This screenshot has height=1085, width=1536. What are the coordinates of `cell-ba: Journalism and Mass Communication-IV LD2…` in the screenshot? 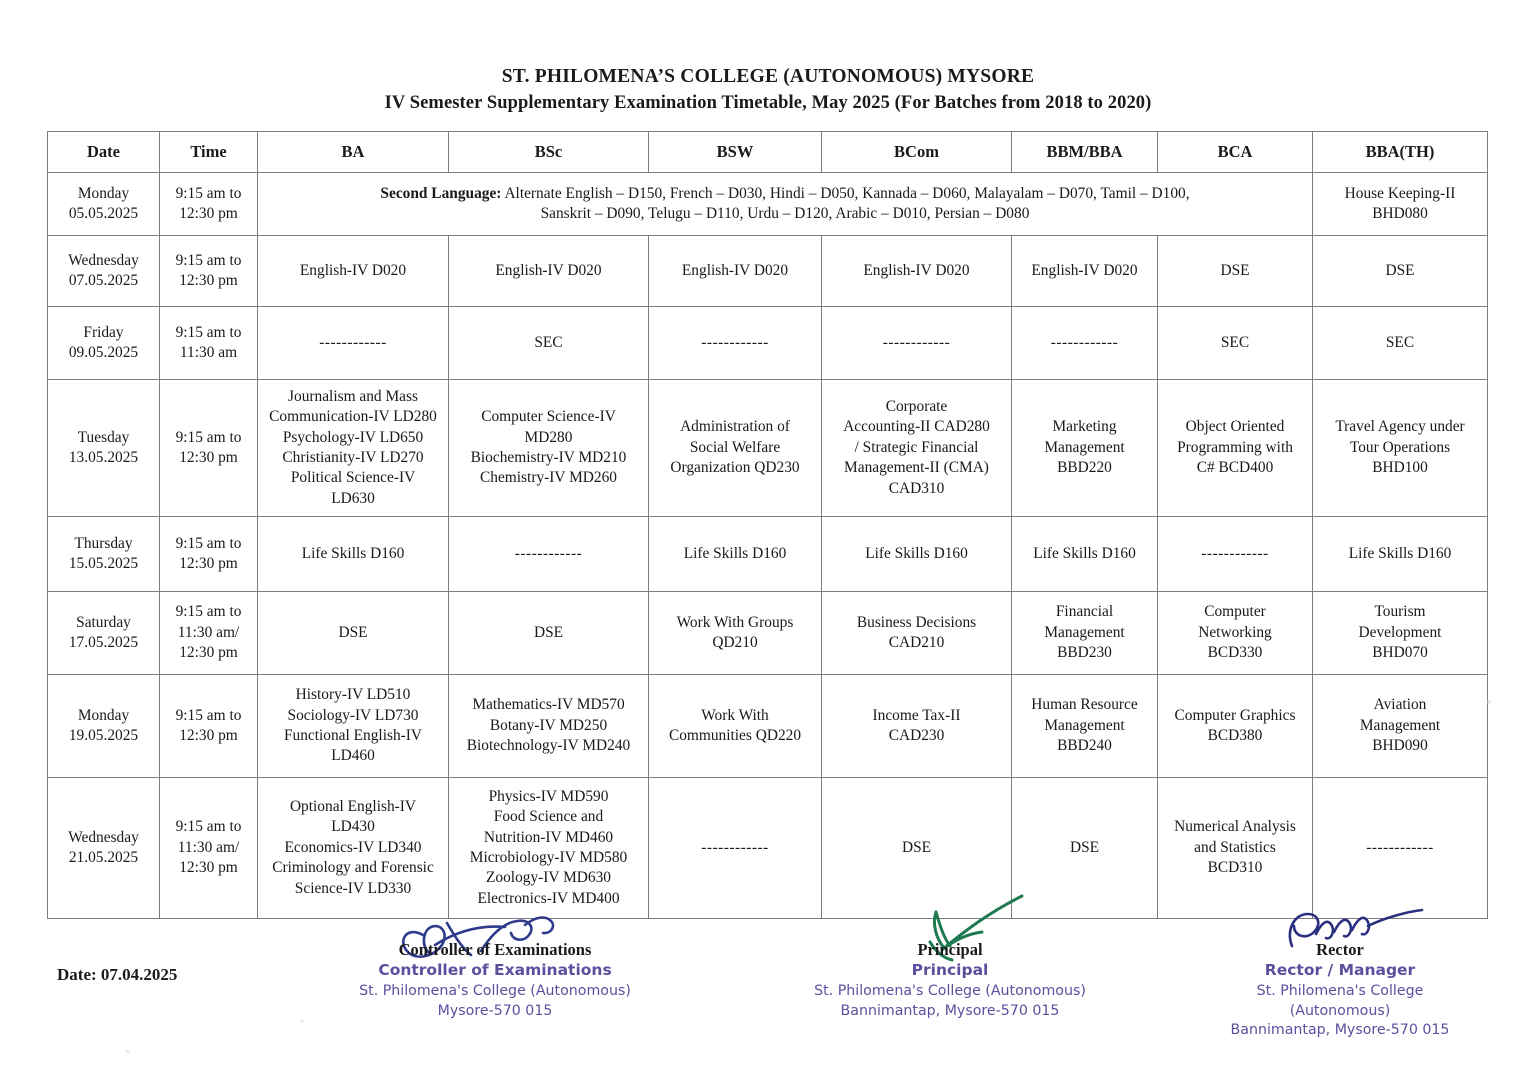 It's located at (353, 448).